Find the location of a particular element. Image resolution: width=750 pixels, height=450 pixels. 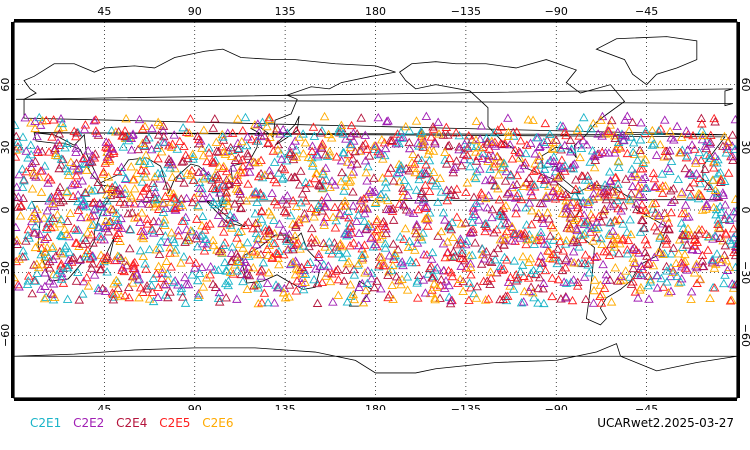

product-stamp: UCARwet2.2025-03-27 is located at coordinates (665, 423).